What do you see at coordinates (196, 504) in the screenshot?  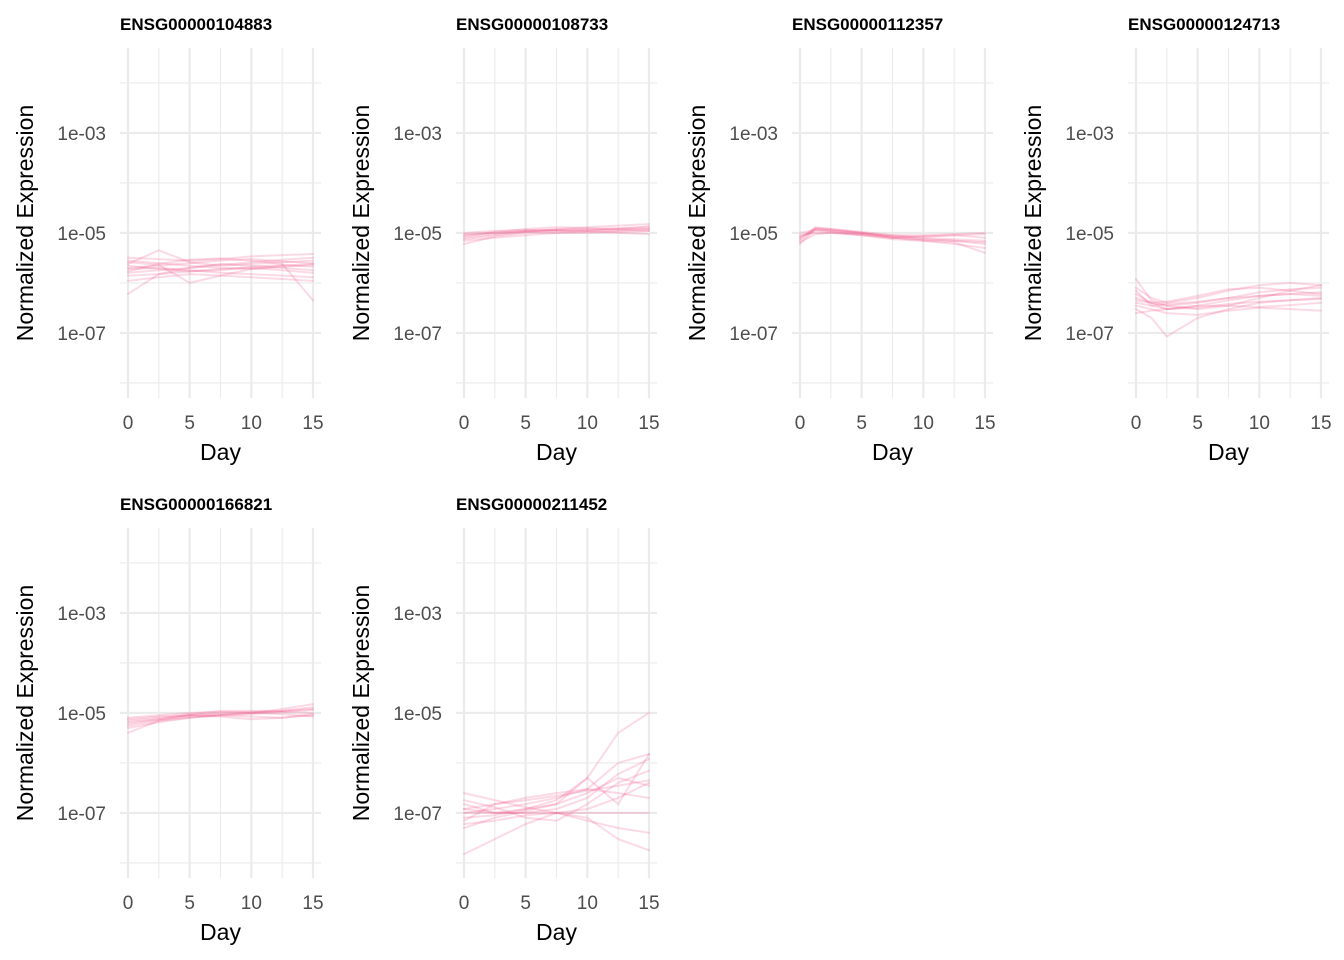 I see `panel-title: ENSG00000166821` at bounding box center [196, 504].